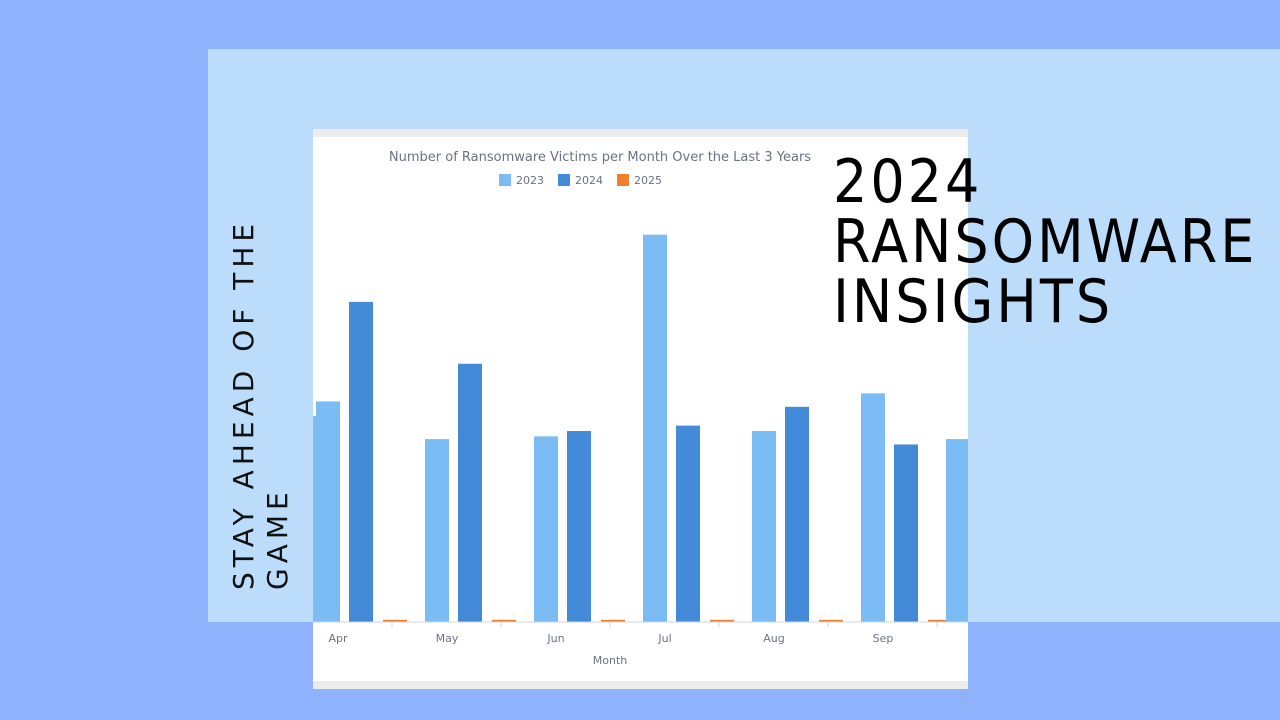  I want to click on legend-label-2025: 2025, so click(648, 180).